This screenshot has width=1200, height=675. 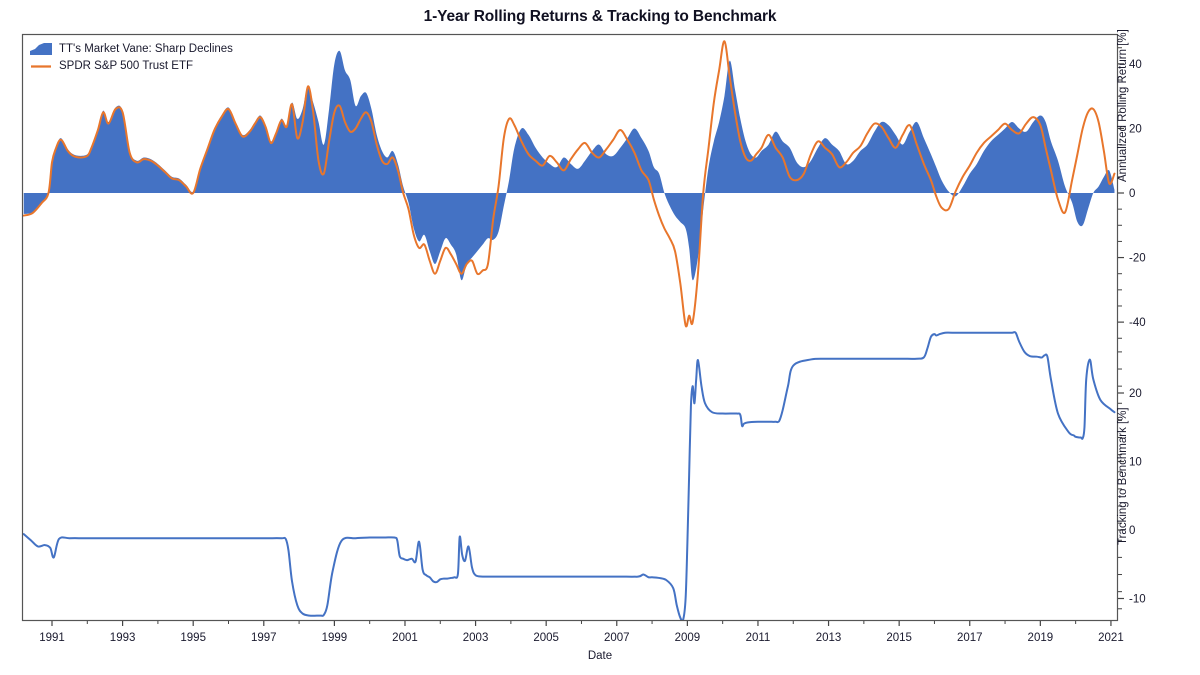 What do you see at coordinates (1123, 105) in the screenshot?
I see `y-axis-label-top: Annualized Rolling Return [%]` at bounding box center [1123, 105].